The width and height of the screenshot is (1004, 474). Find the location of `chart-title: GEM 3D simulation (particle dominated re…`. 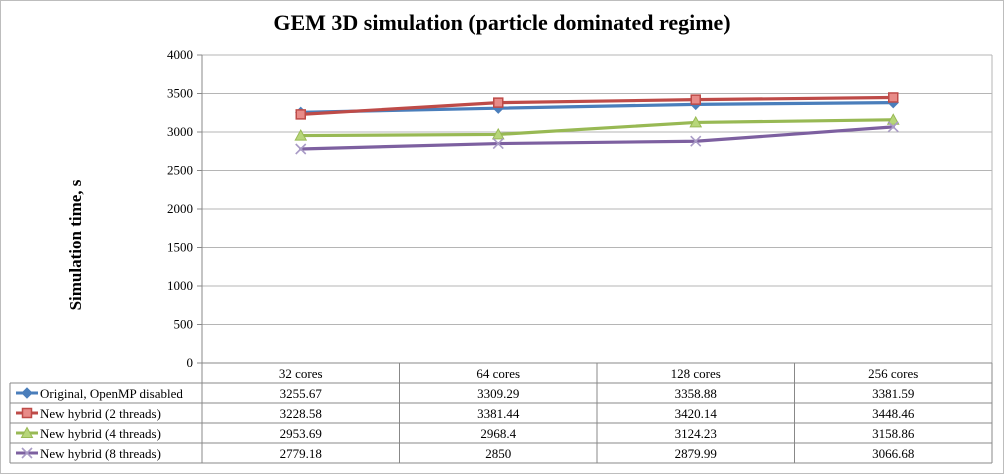

chart-title: GEM 3D simulation (particle dominated re… is located at coordinates (502, 22).